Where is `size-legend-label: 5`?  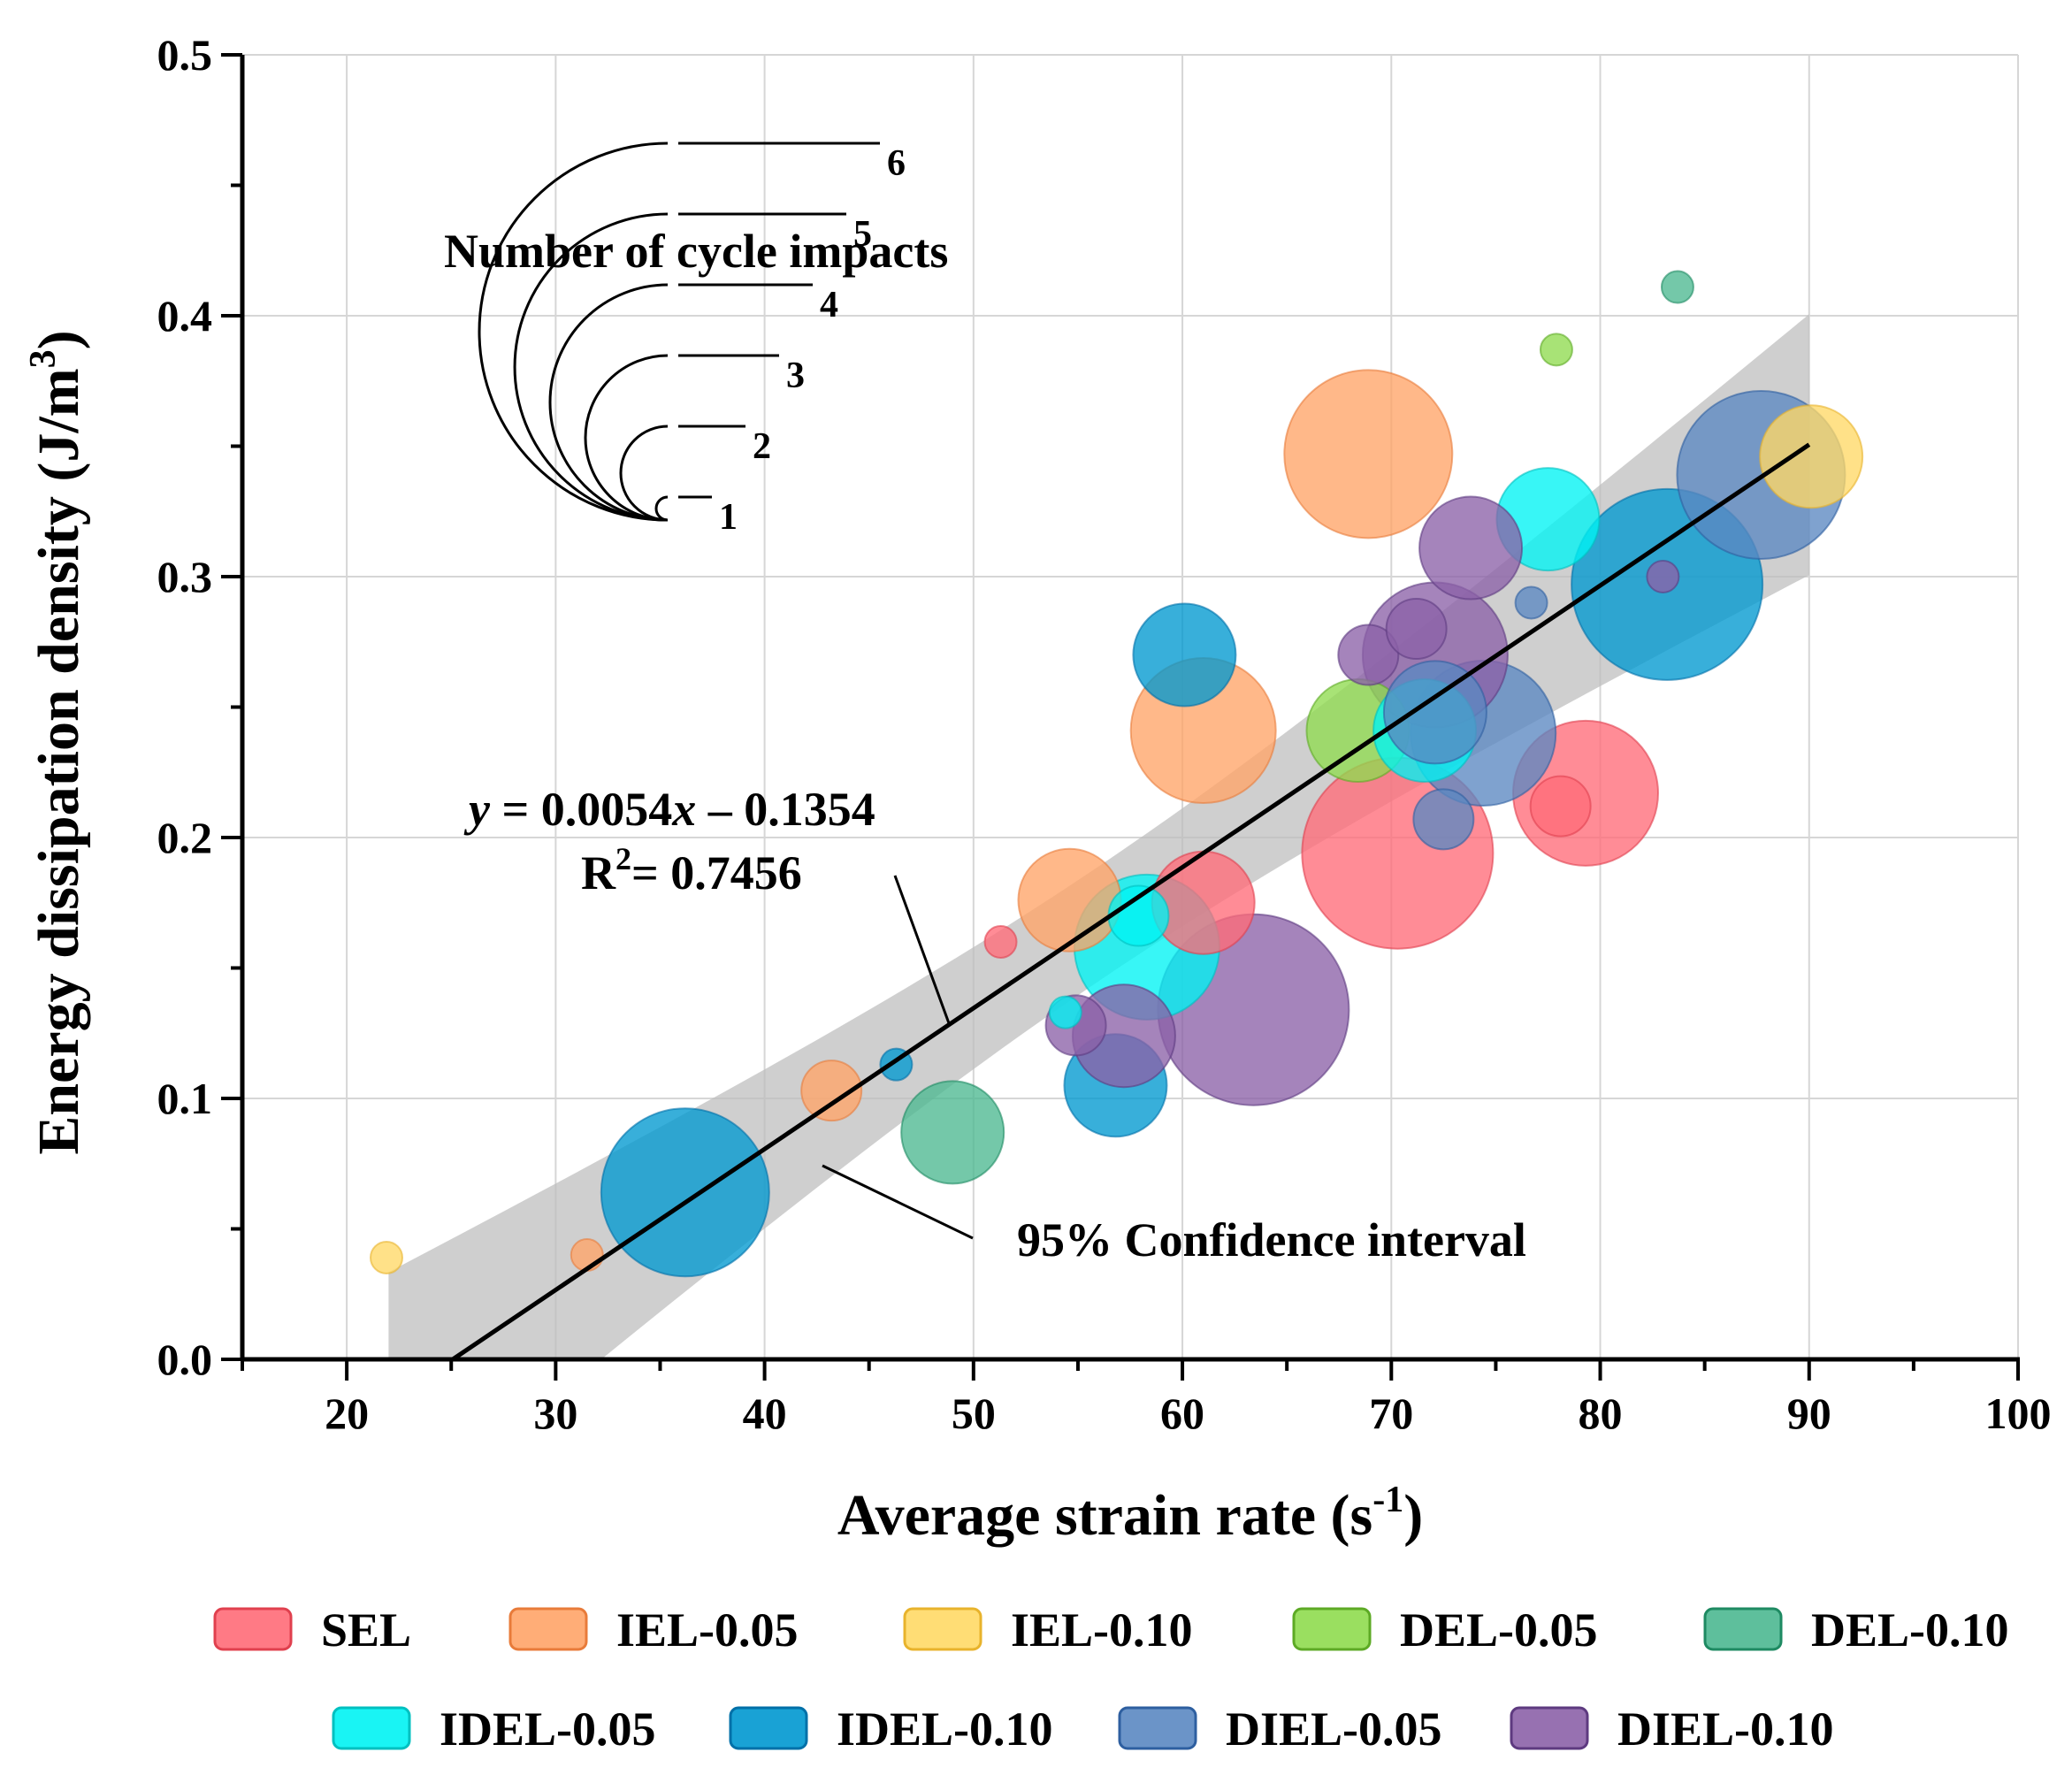
size-legend-label: 5 is located at coordinates (863, 235).